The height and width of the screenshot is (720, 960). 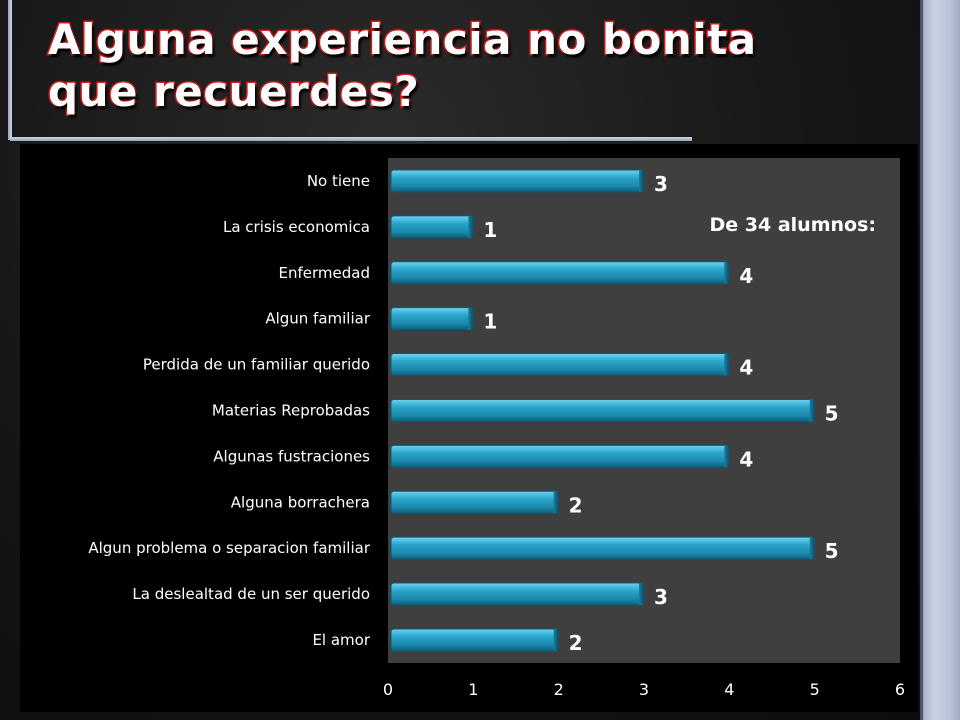 What do you see at coordinates (256, 365) in the screenshot?
I see `category-label: Perdida de un familiar querido` at bounding box center [256, 365].